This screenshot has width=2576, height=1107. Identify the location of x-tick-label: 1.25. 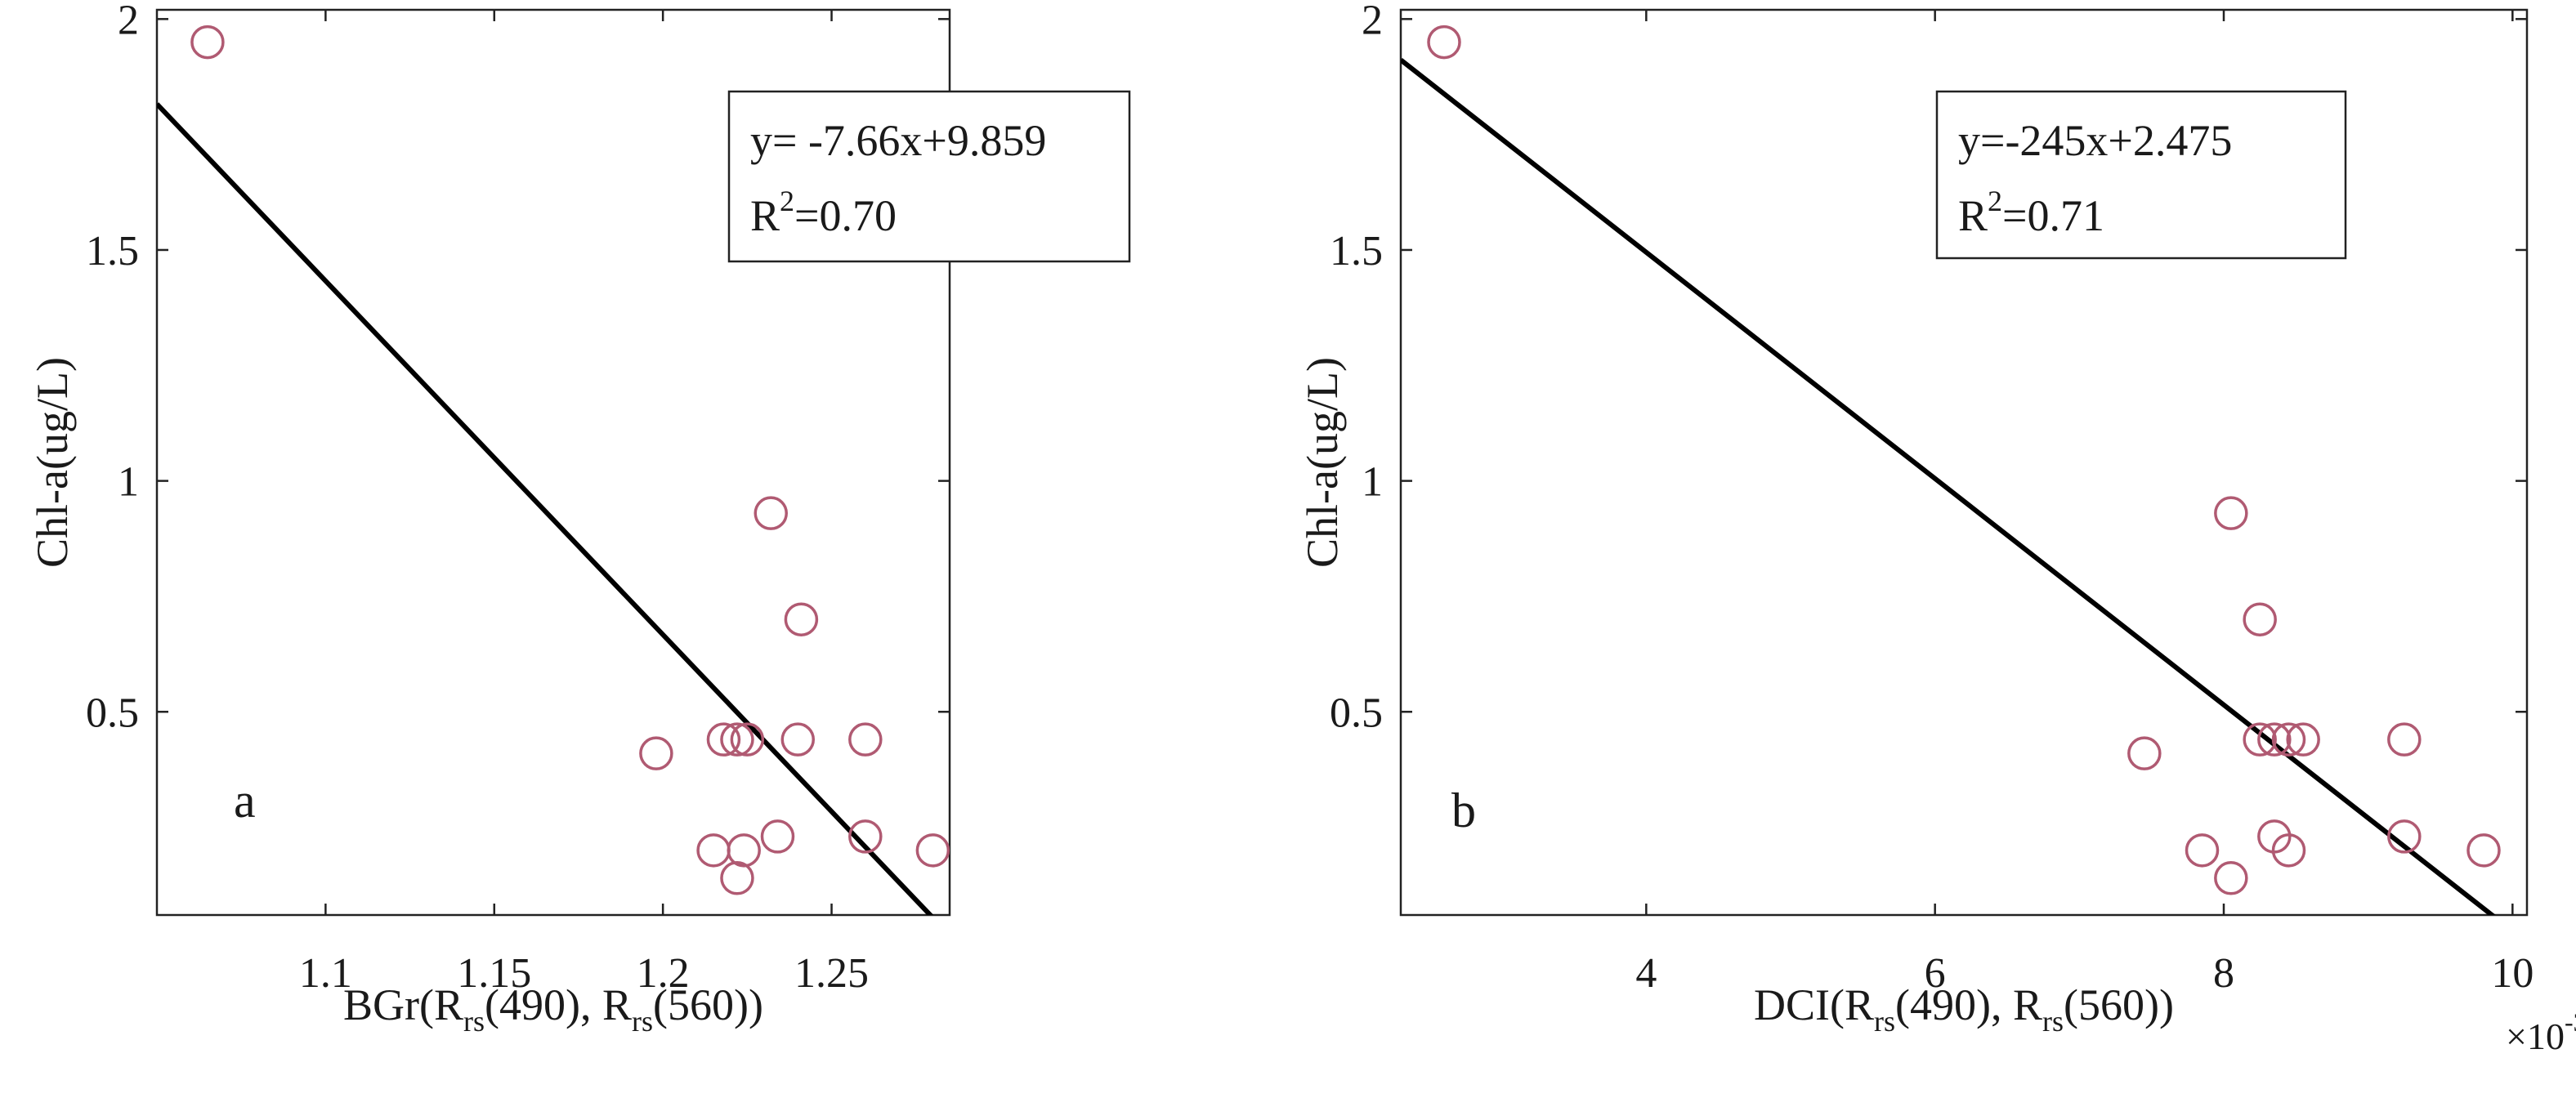
(831, 974).